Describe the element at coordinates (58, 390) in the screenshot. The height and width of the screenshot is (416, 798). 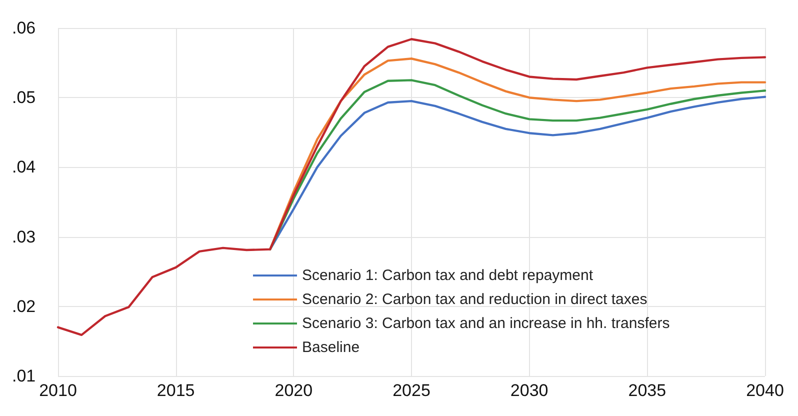
I see `x-tick-label: 2010` at that location.